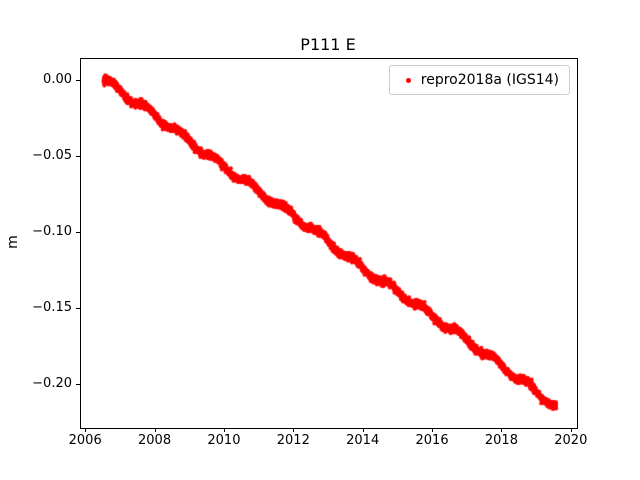 The image size is (640, 480). I want to click on legend-label: repro2018a (IGS14), so click(489, 80).